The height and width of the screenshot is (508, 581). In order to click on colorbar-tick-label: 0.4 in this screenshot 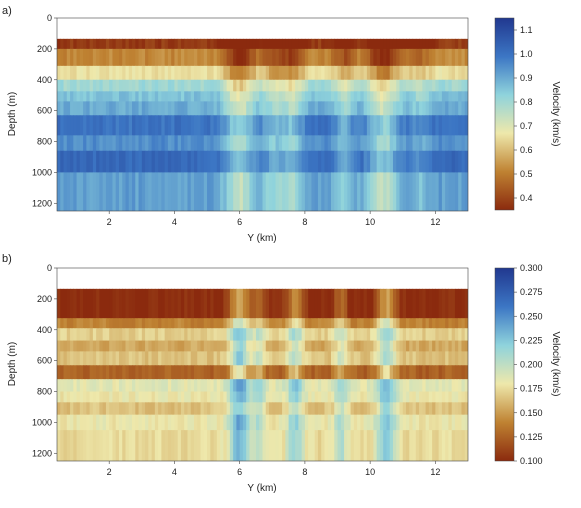, I will do `click(526, 198)`.